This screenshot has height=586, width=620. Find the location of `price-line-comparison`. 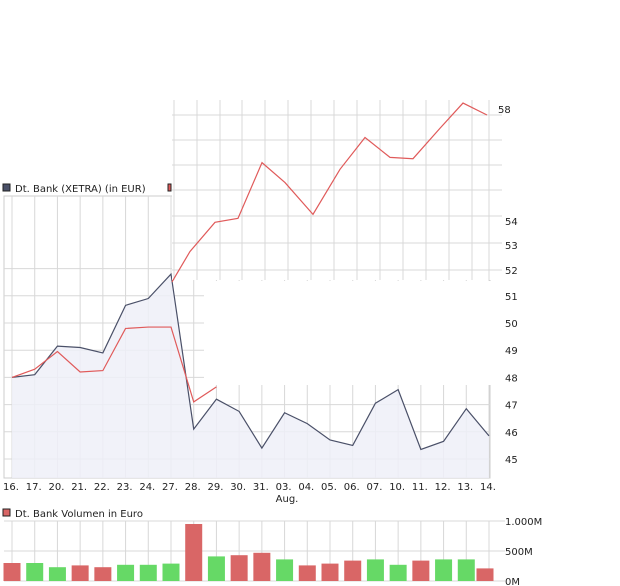

price-line-comparison is located at coordinates (114, 364).